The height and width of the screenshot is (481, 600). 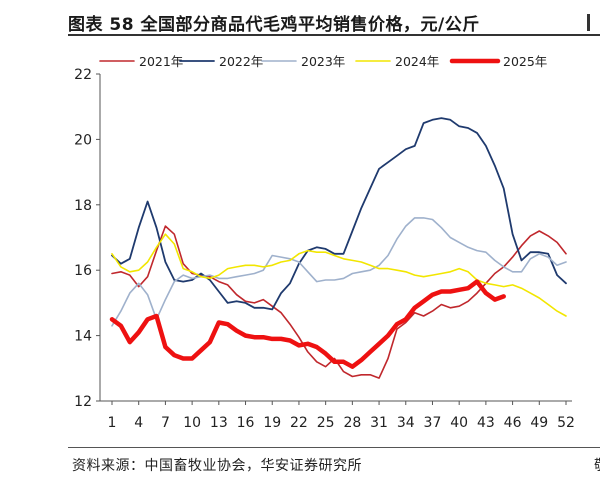 What do you see at coordinates (566, 423) in the screenshot?
I see `x-tick-label: 52` at bounding box center [566, 423].